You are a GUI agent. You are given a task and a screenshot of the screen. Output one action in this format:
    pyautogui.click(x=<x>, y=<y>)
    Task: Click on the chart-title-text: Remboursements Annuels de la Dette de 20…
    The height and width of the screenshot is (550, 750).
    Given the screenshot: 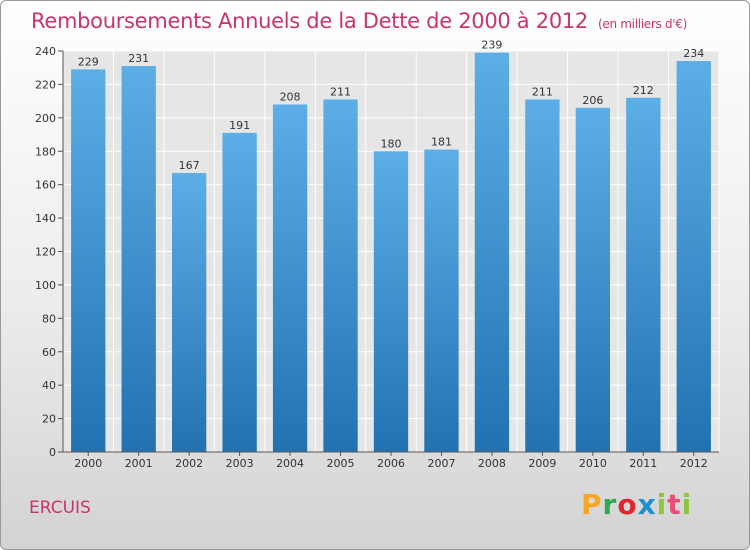 What is the action you would take?
    pyautogui.click(x=309, y=21)
    